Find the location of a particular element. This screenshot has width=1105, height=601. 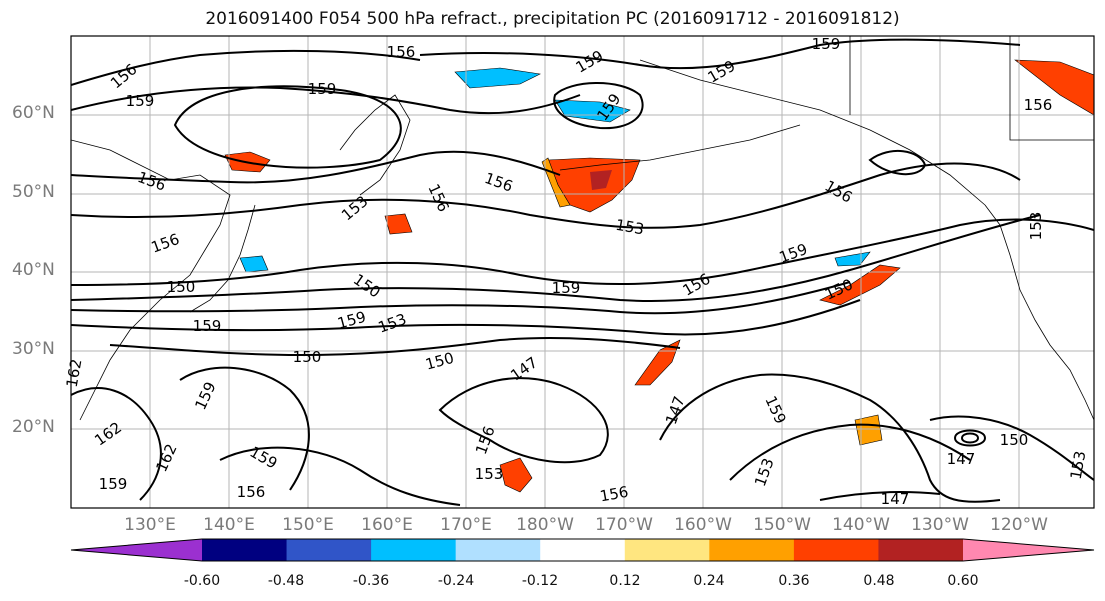

contour-label-153-coast: 153 is located at coordinates (1036, 226).